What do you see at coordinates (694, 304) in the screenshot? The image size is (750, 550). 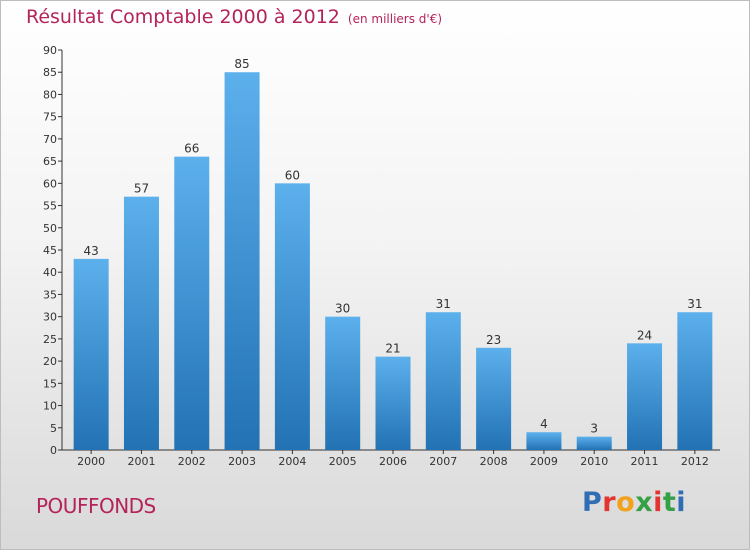 I see `data-label-2012: 31` at bounding box center [694, 304].